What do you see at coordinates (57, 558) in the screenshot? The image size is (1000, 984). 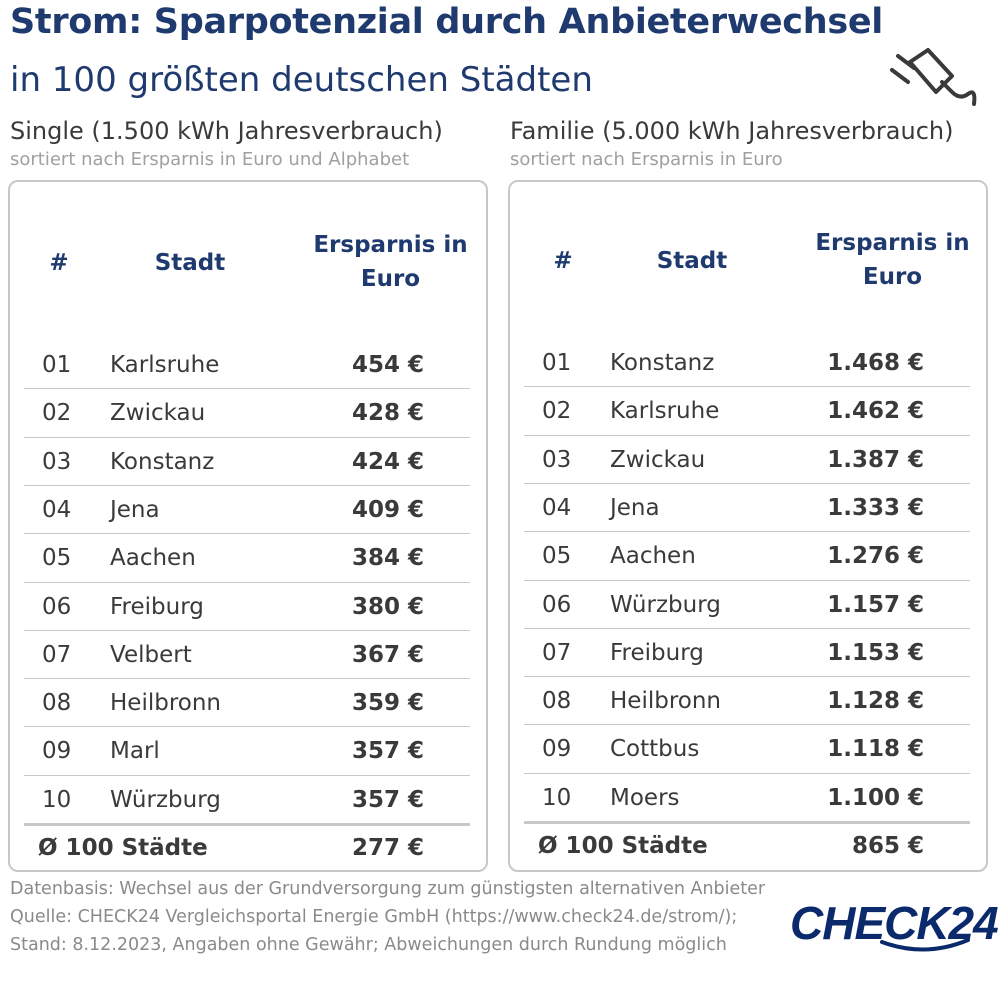 I see `row-rank: 05` at bounding box center [57, 558].